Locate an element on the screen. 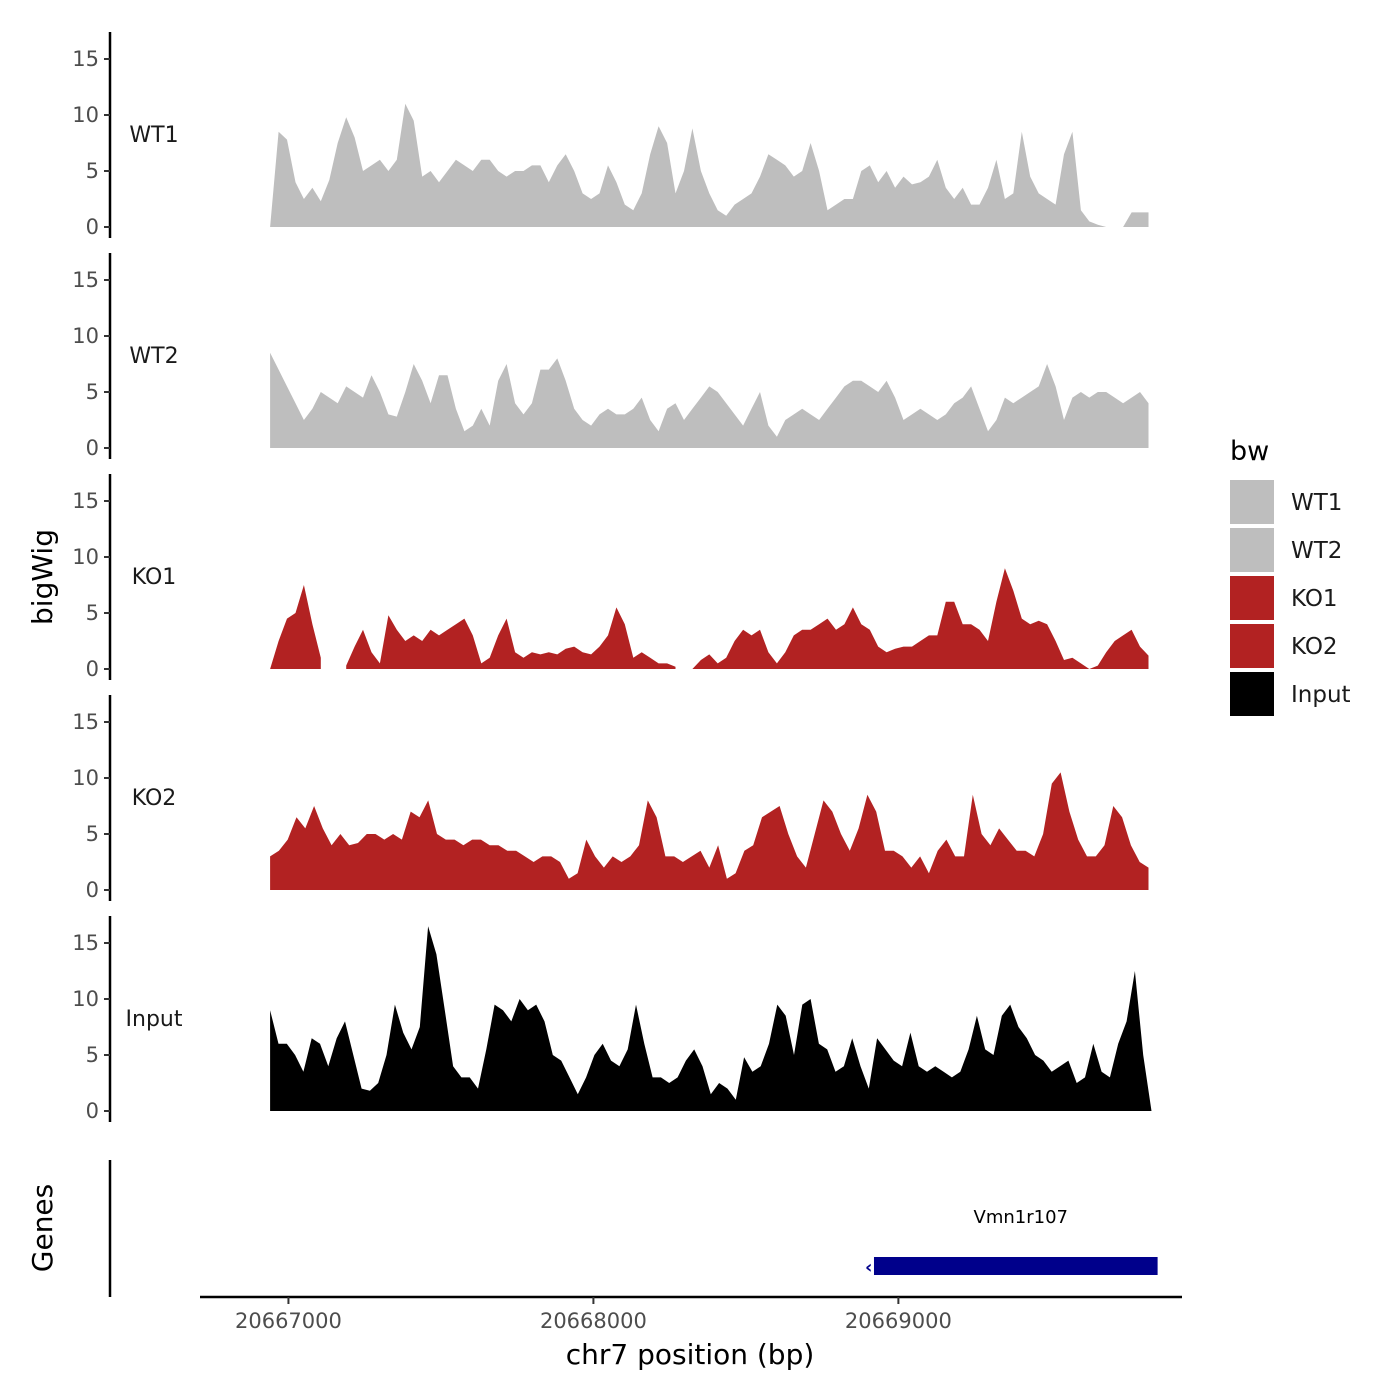 The image size is (1400, 1400). track-label: WT1 is located at coordinates (153, 135).